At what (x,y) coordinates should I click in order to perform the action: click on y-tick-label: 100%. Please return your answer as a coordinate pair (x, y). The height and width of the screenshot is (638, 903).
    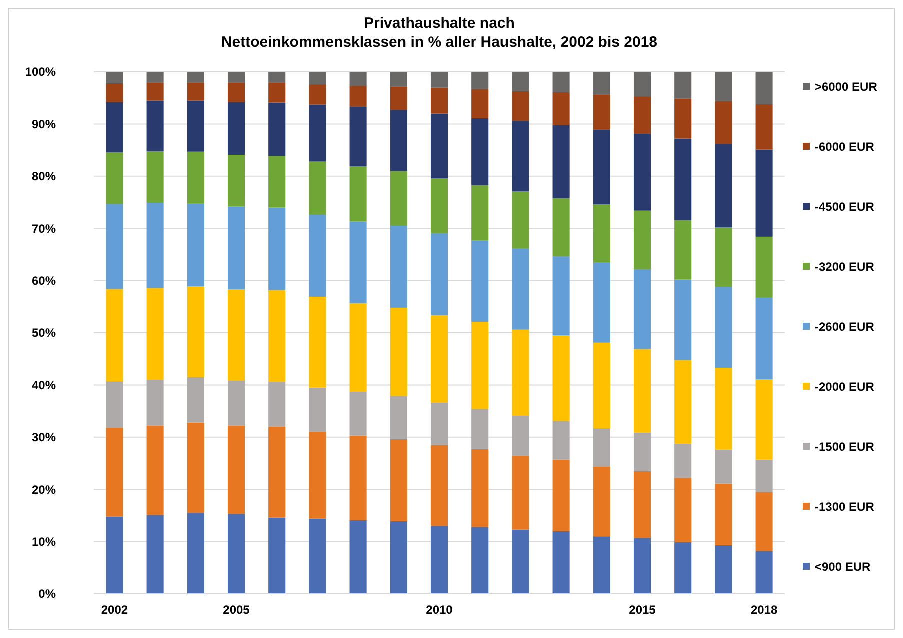
    Looking at the image, I should click on (40, 72).